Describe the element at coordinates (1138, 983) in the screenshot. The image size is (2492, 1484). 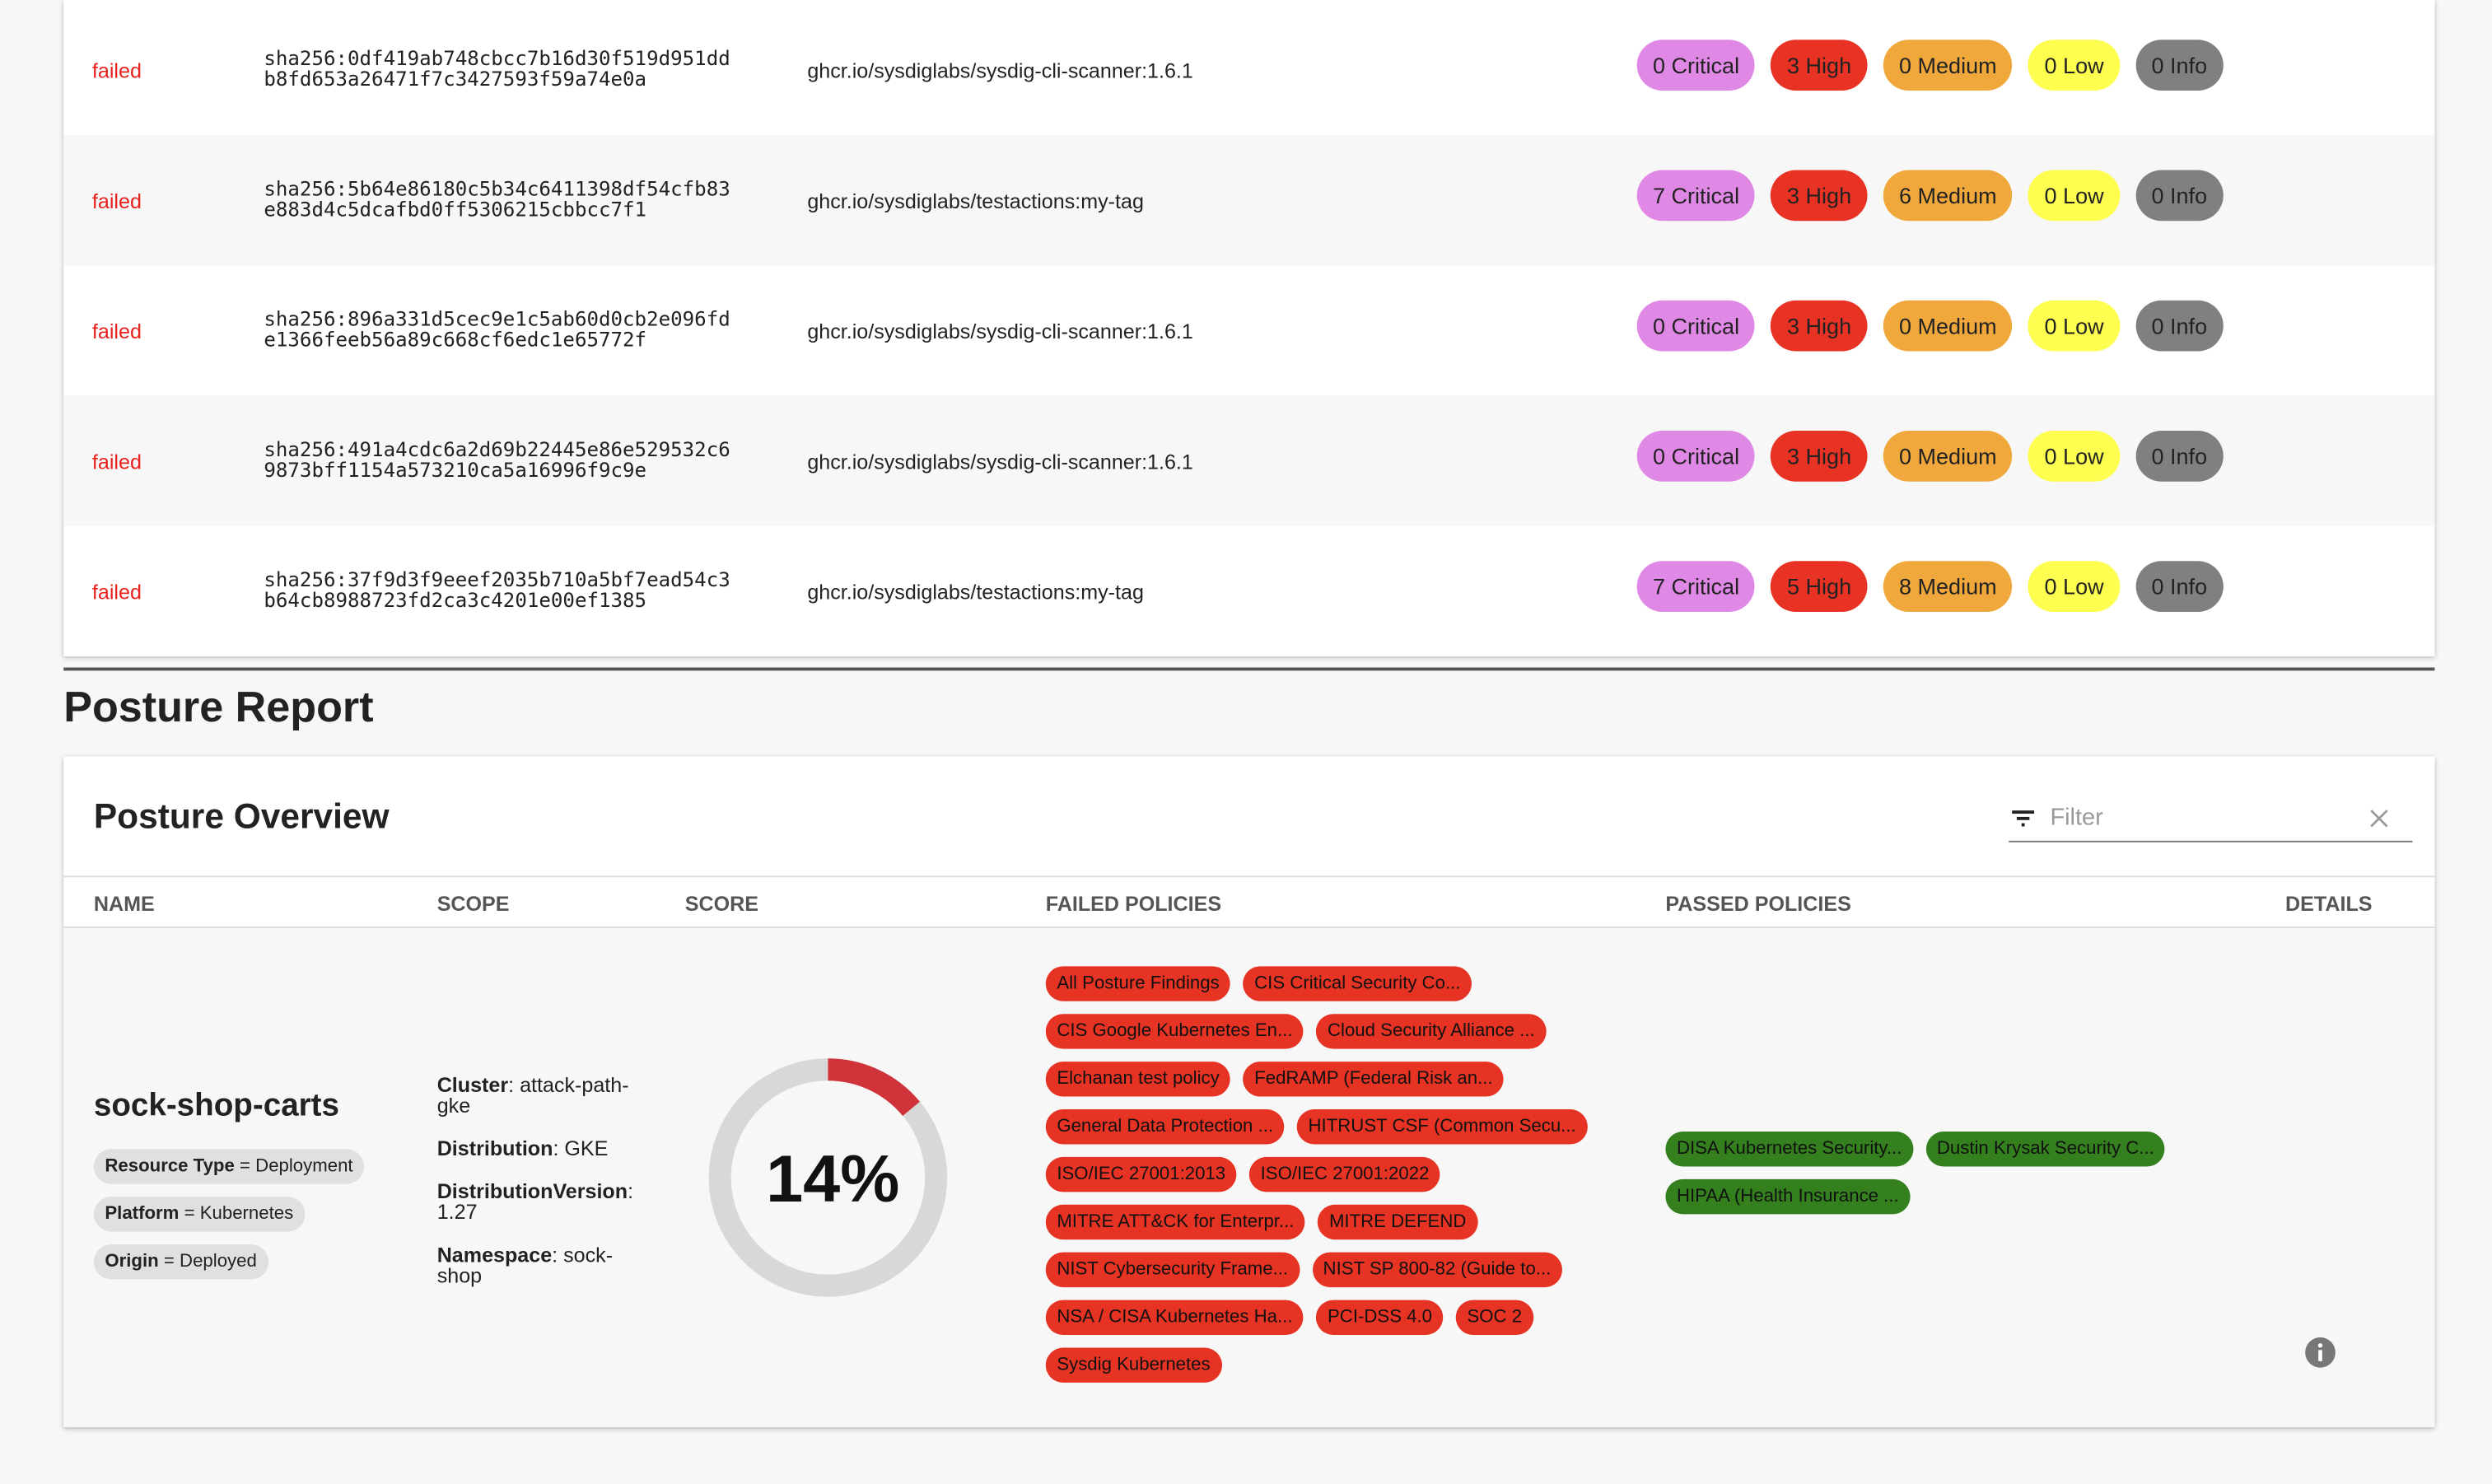
I see `failed-policy-chip: All Posture Findings` at that location.